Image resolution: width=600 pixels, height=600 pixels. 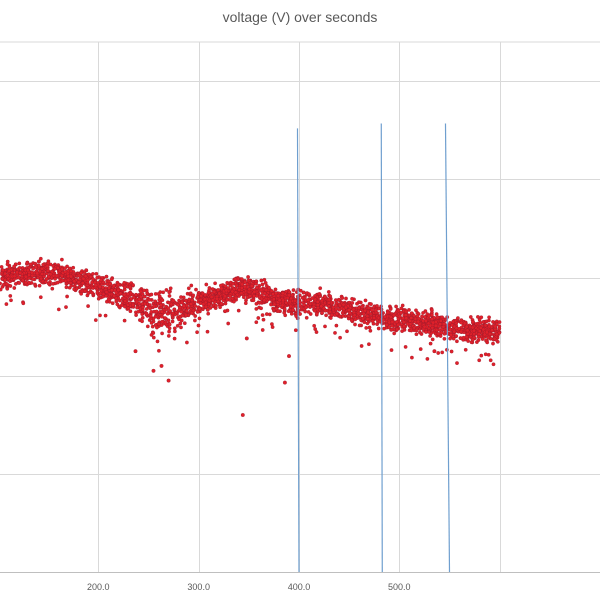 I want to click on x-axis-ticks: 200.0 300.0 400.0 500.0, so click(x=249, y=587).